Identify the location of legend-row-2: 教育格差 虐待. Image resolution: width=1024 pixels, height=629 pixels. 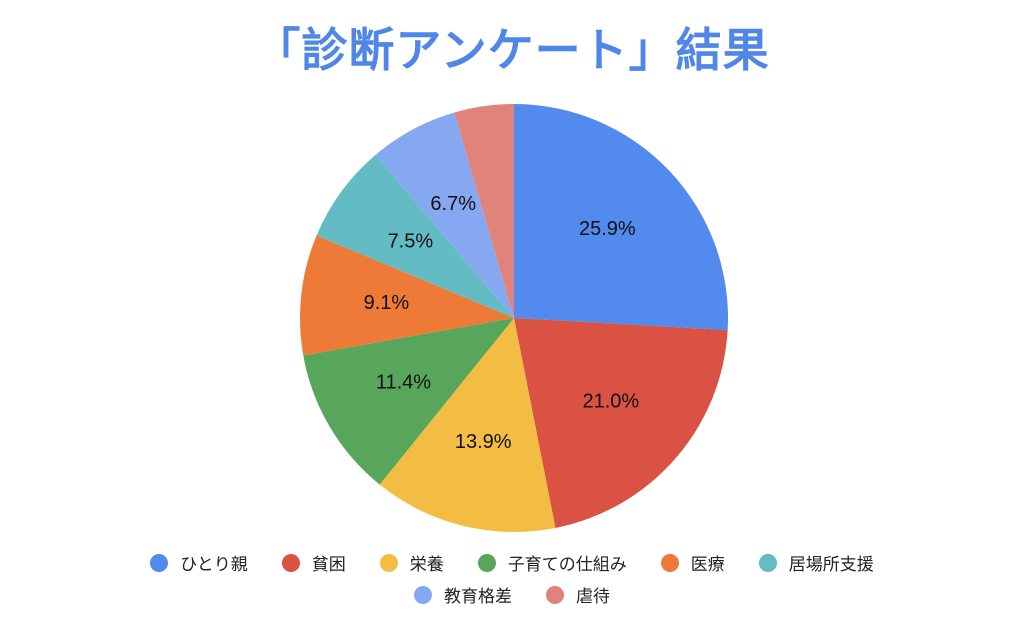
(512, 594).